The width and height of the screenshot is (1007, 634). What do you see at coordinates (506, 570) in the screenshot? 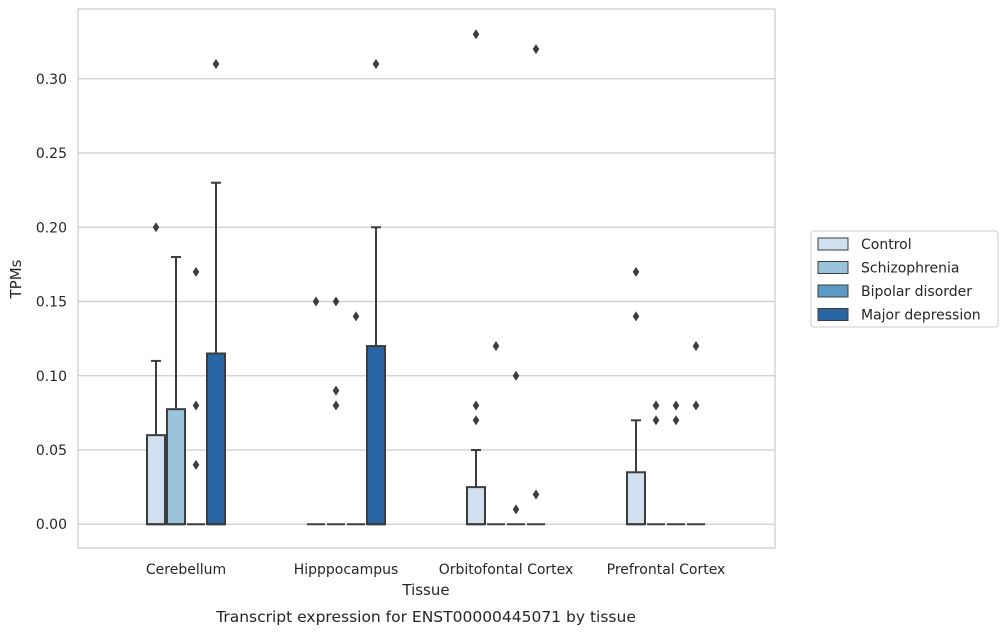
I see `x-tick-label: Orbitofontal Cortex` at bounding box center [506, 570].